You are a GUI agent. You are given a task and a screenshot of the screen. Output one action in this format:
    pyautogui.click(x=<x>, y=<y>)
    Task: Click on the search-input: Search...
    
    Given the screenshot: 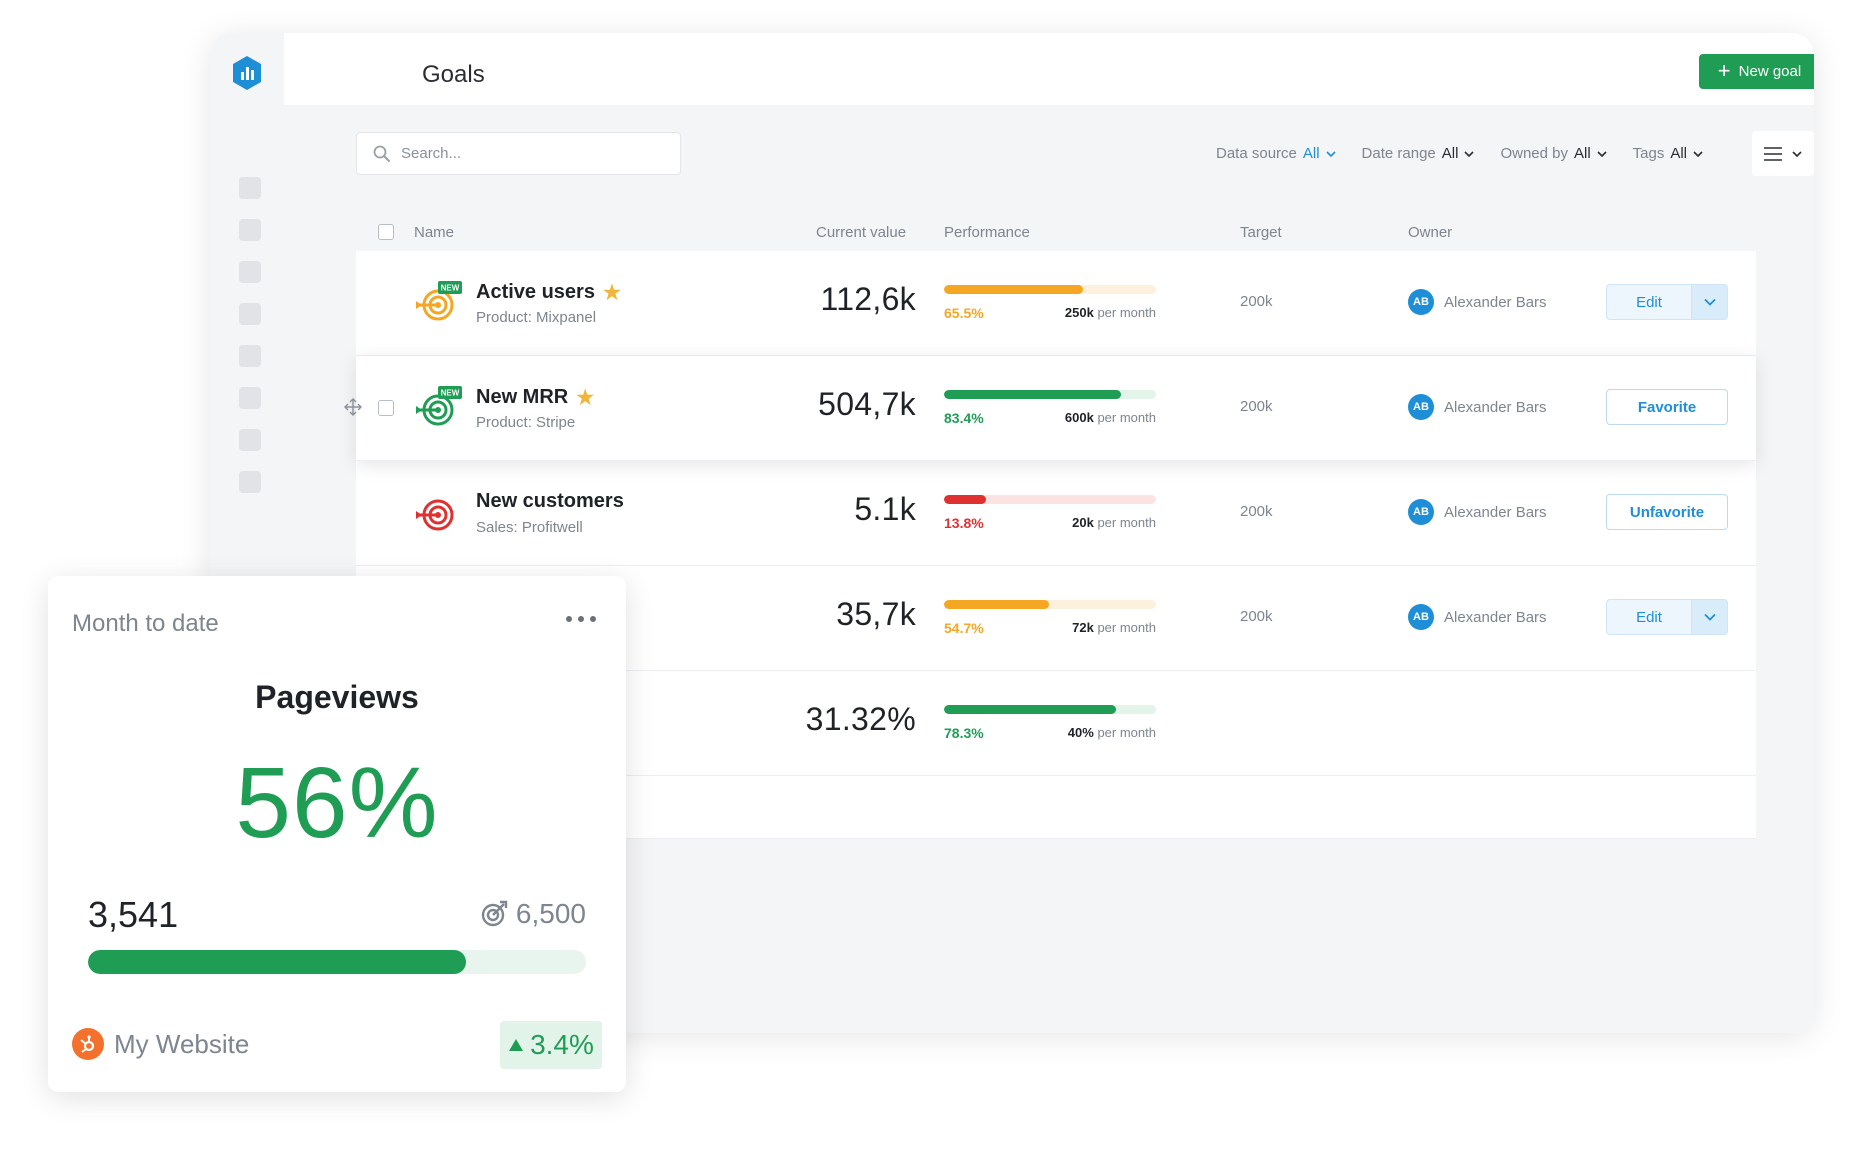 What is the action you would take?
    pyautogui.click(x=518, y=153)
    